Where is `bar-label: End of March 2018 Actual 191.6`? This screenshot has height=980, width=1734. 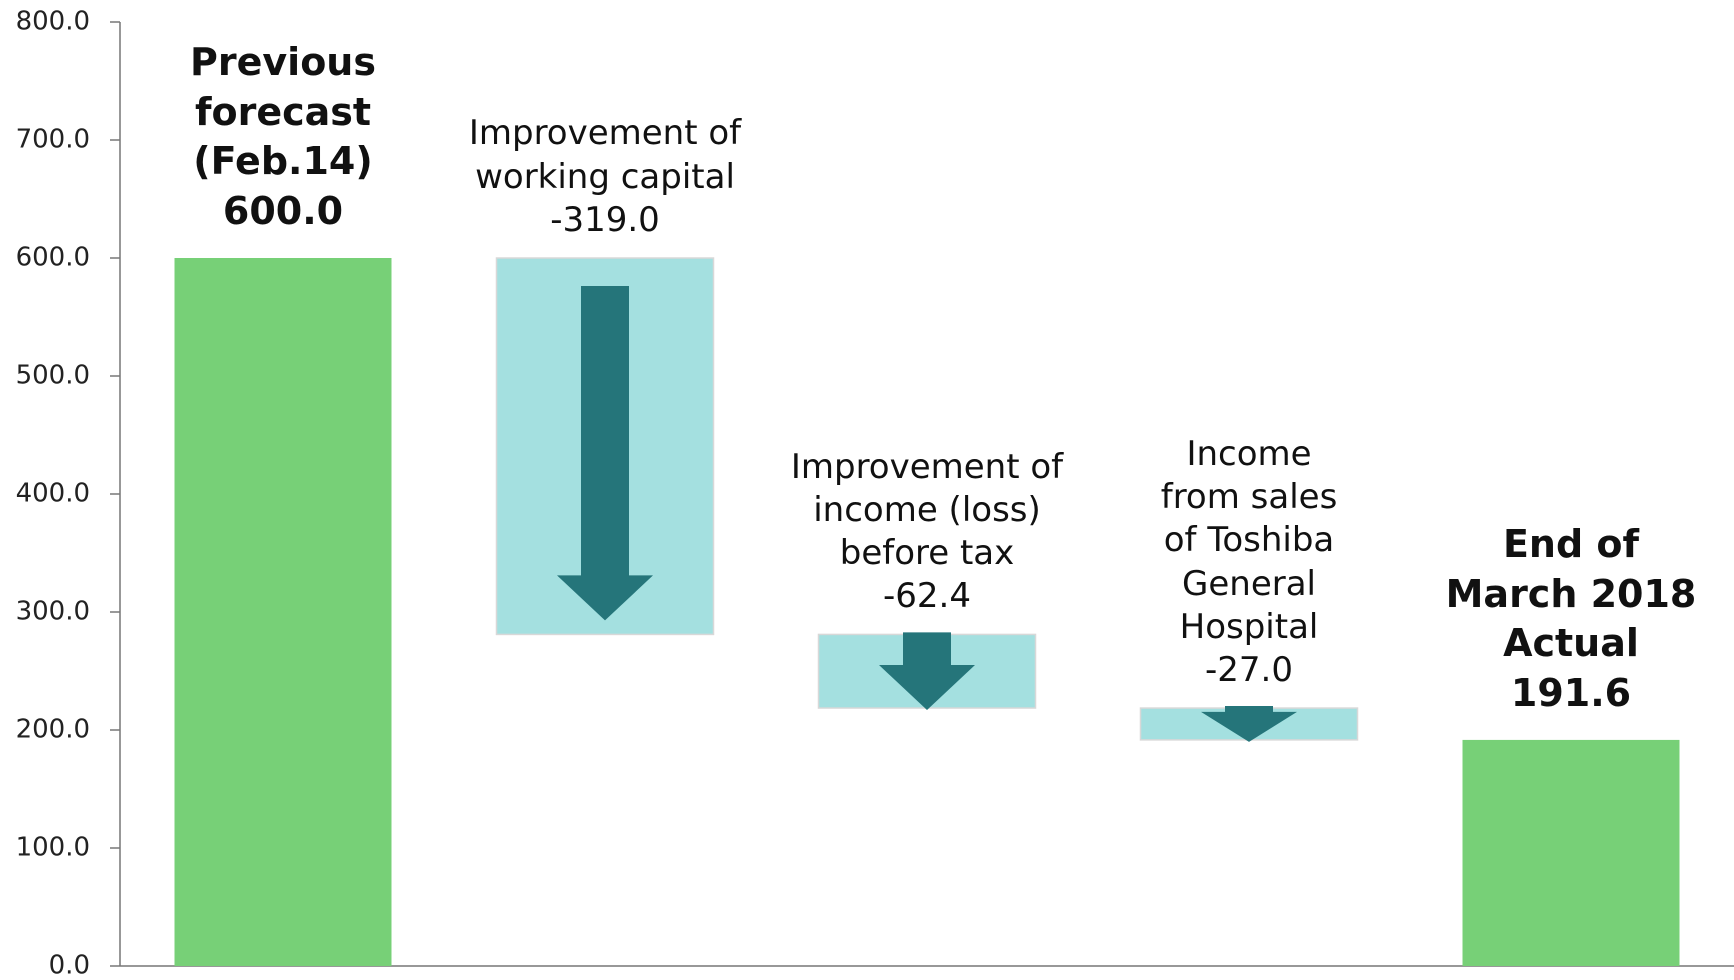
bar-label: End of March 2018 Actual 191.6 is located at coordinates (1571, 619).